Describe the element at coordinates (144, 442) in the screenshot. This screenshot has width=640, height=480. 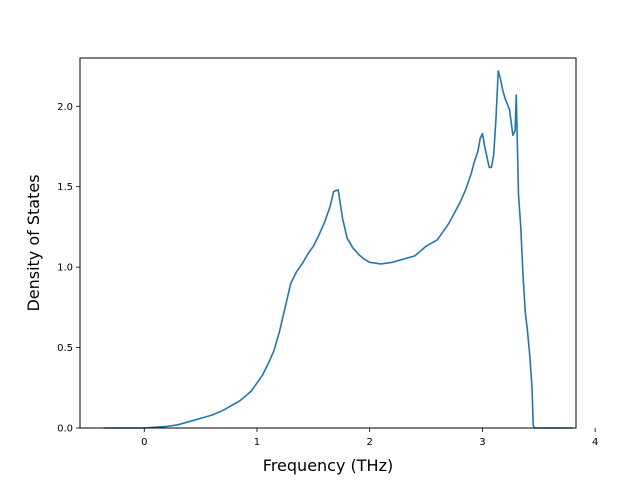
I see `x-tick-label: 0` at that location.